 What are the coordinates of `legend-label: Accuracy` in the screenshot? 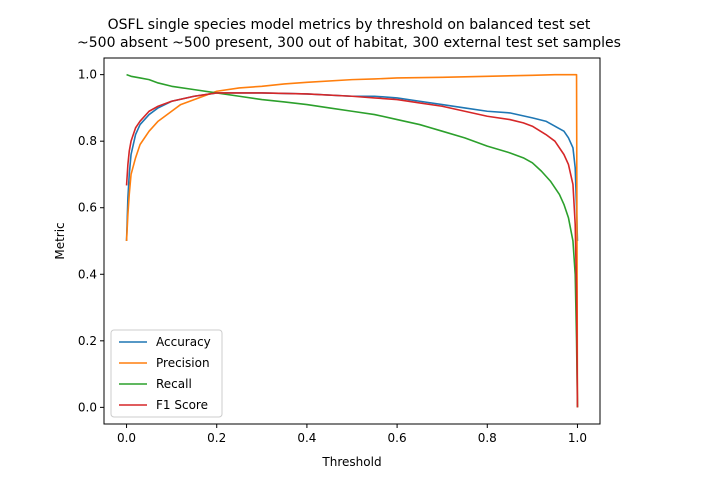 It's located at (183, 342).